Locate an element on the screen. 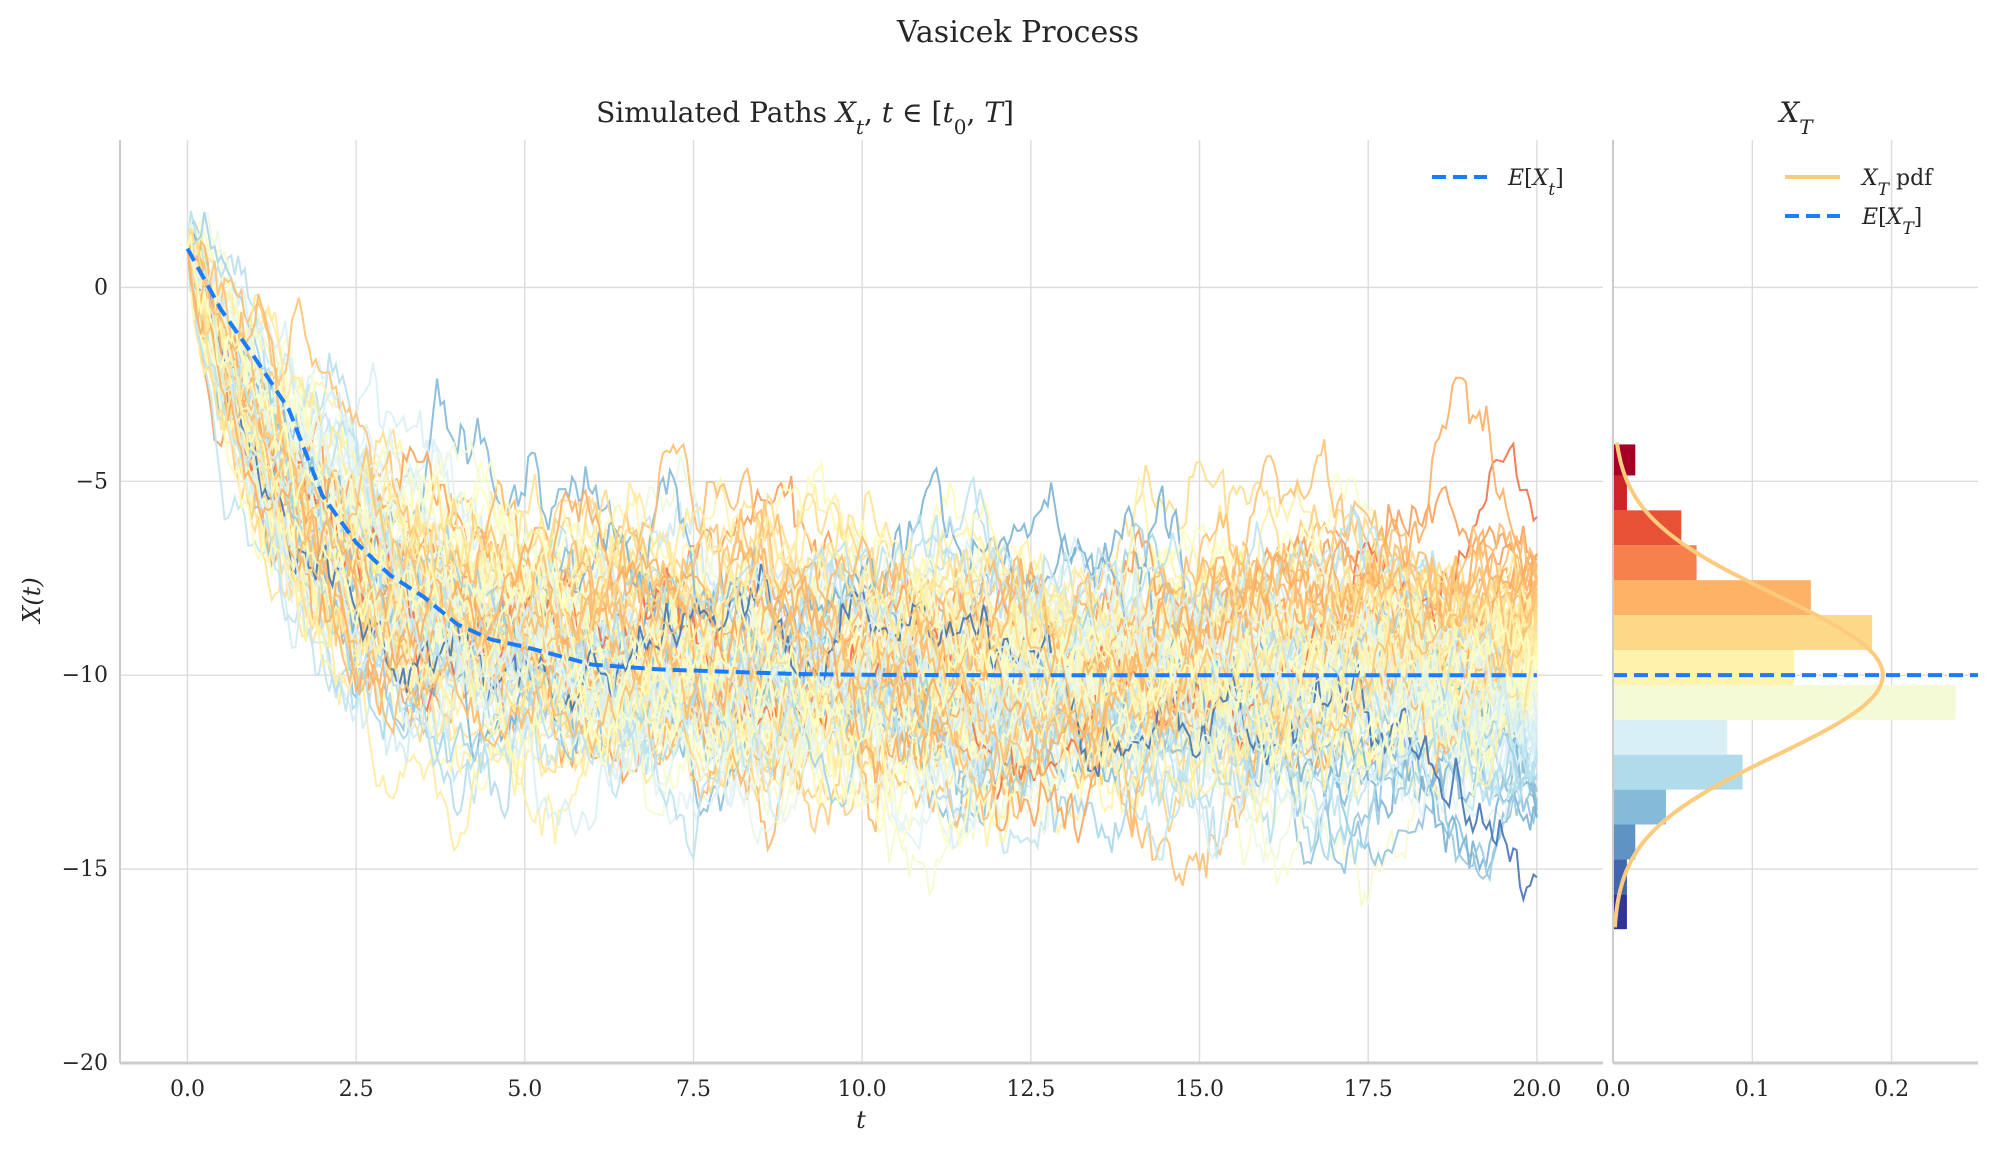 Image resolution: width=1997 pixels, height=1156 pixels. main-ylabel: X(t) is located at coordinates (32, 600).